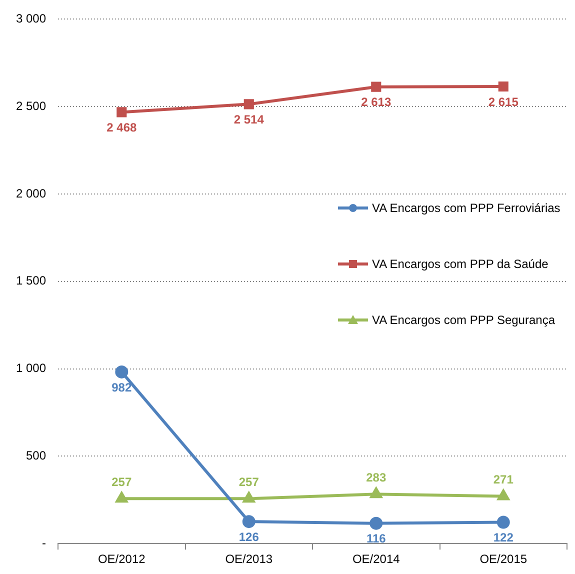  Describe the element at coordinates (122, 387) in the screenshot. I see `data-label: 982` at that location.